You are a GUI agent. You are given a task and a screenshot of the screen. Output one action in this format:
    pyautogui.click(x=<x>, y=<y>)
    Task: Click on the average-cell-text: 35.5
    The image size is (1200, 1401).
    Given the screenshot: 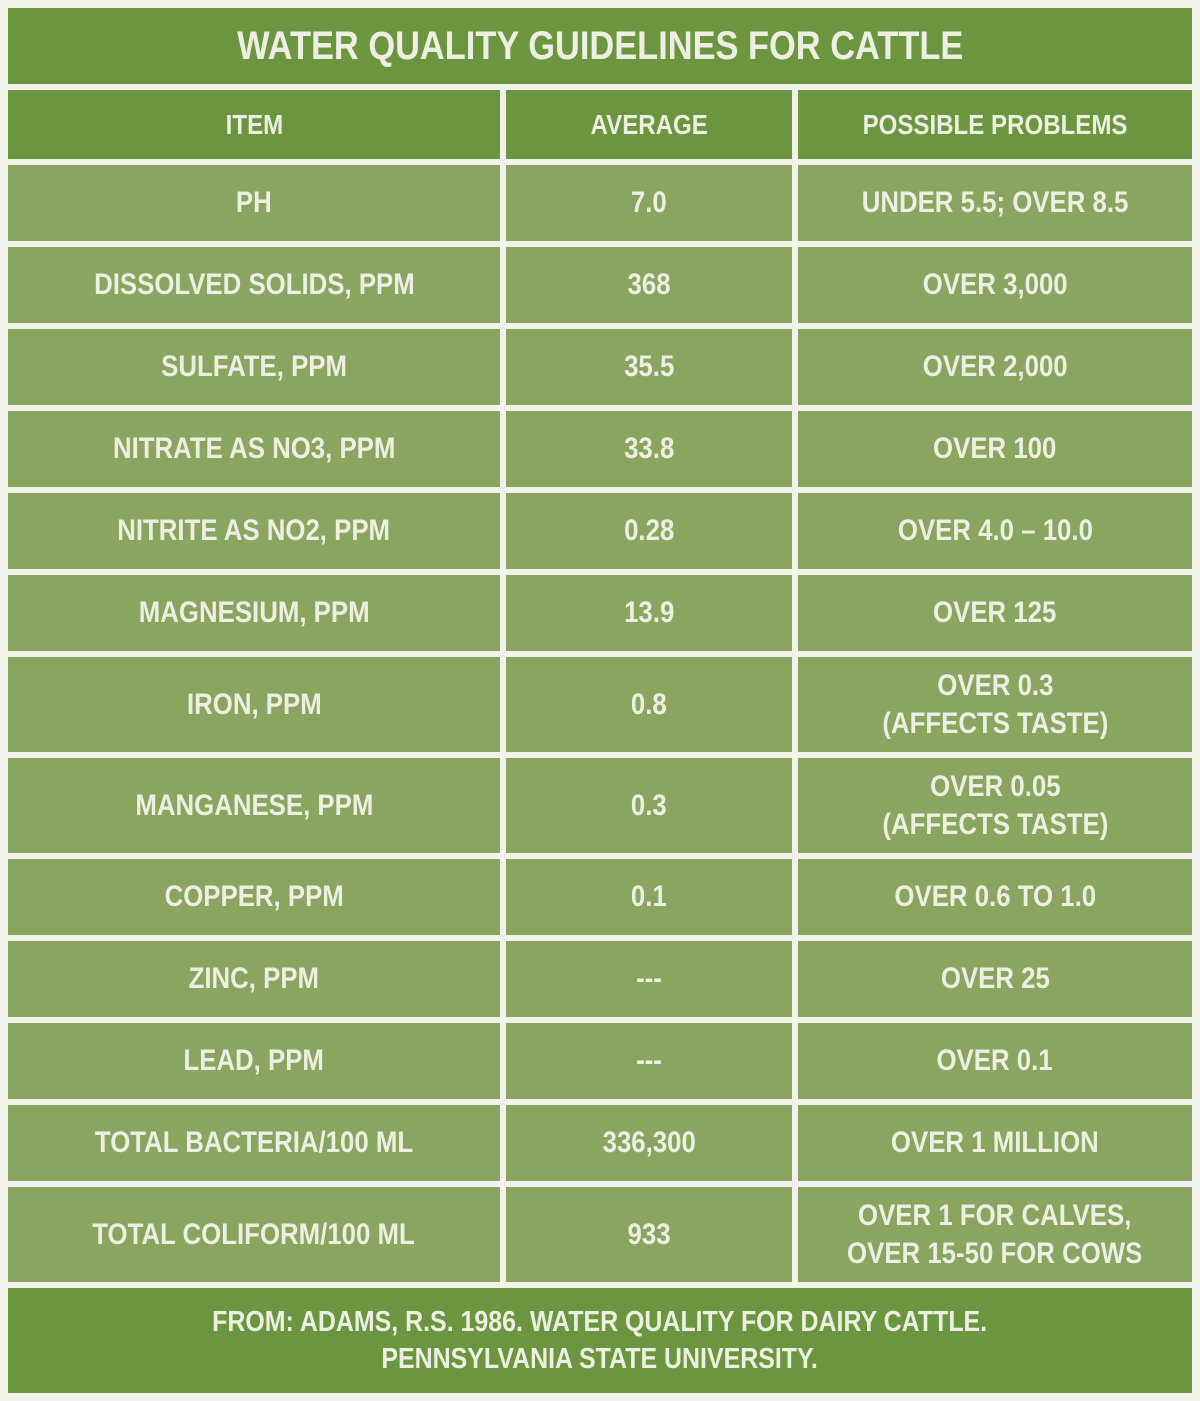 What is the action you would take?
    pyautogui.click(x=649, y=367)
    